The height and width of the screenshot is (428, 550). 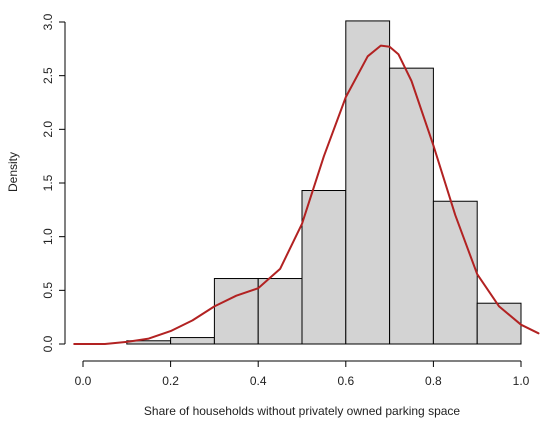 What do you see at coordinates (258, 381) in the screenshot?
I see `x-tick-label: 0.4` at bounding box center [258, 381].